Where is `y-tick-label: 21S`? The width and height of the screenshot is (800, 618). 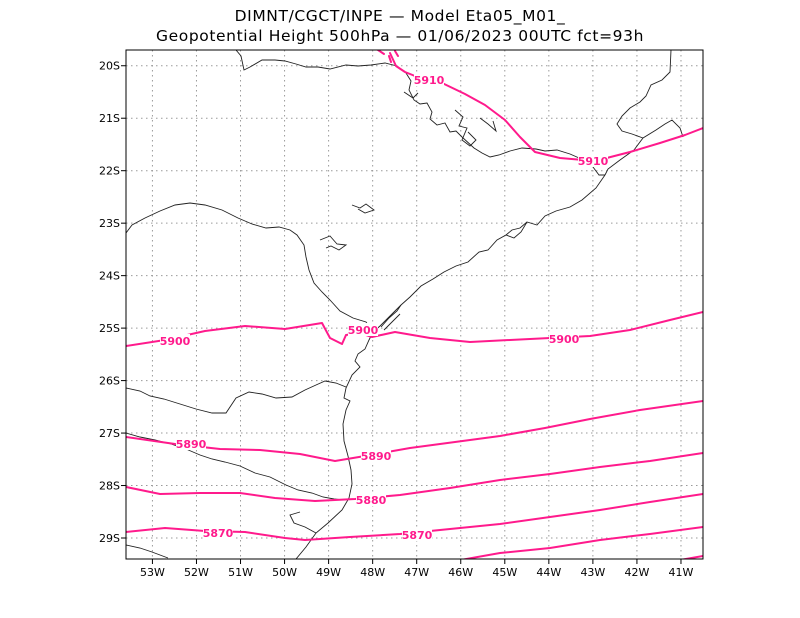 y-tick-label: 21S is located at coordinates (109, 118).